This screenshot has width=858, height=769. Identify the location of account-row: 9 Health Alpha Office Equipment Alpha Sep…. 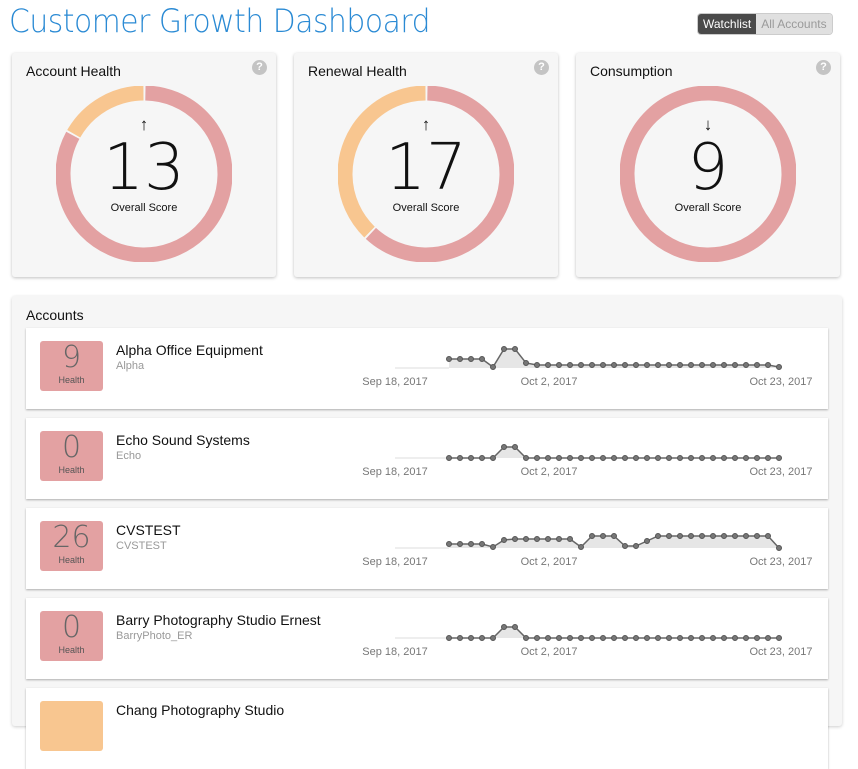
(427, 368).